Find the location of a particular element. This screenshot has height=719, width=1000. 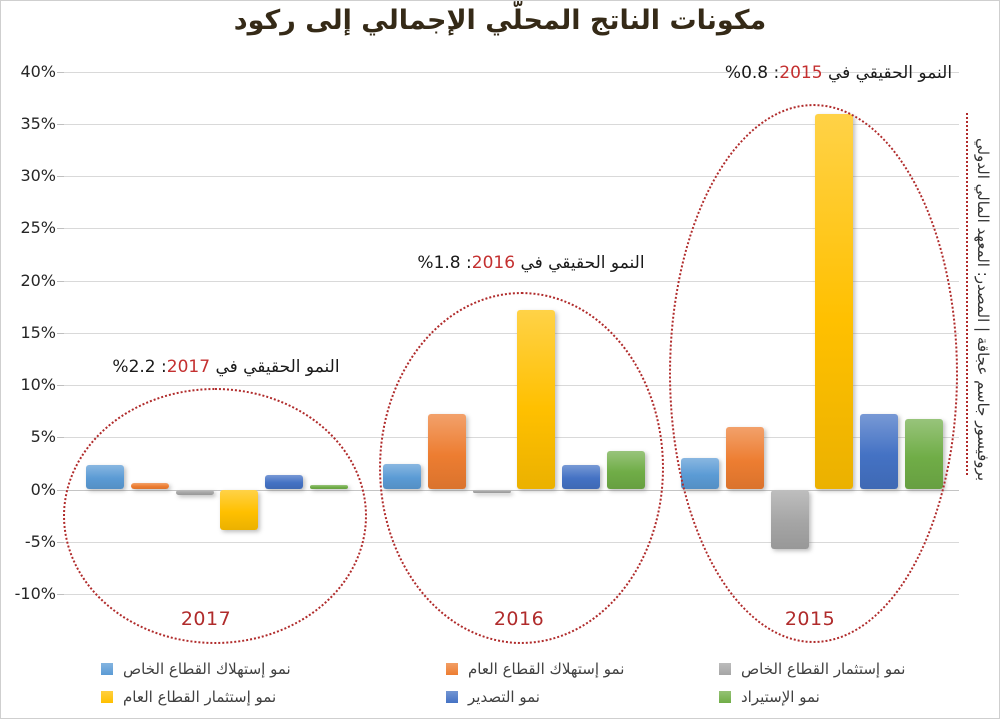

annotation-value: : 0.8% is located at coordinates (752, 73).